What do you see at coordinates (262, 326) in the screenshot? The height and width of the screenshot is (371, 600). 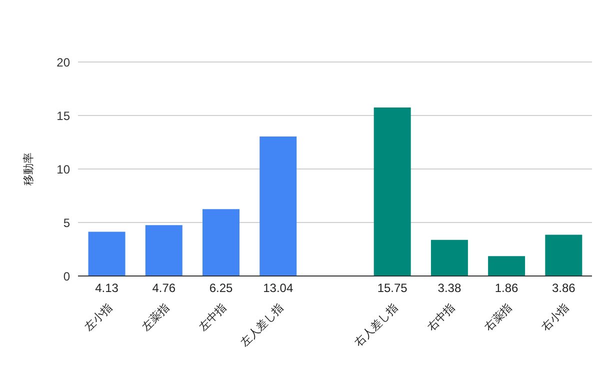 I see `x-tick-label: 左人差し指` at bounding box center [262, 326].